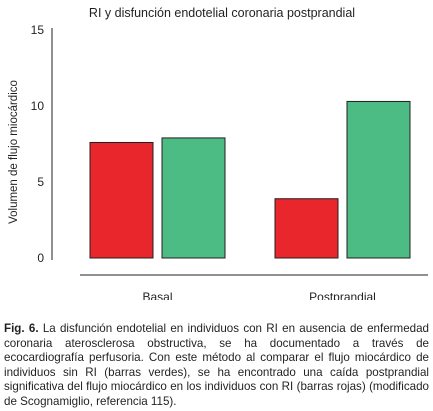  Describe the element at coordinates (342, 295) in the screenshot. I see `x-tick-label: Postprandial` at that location.